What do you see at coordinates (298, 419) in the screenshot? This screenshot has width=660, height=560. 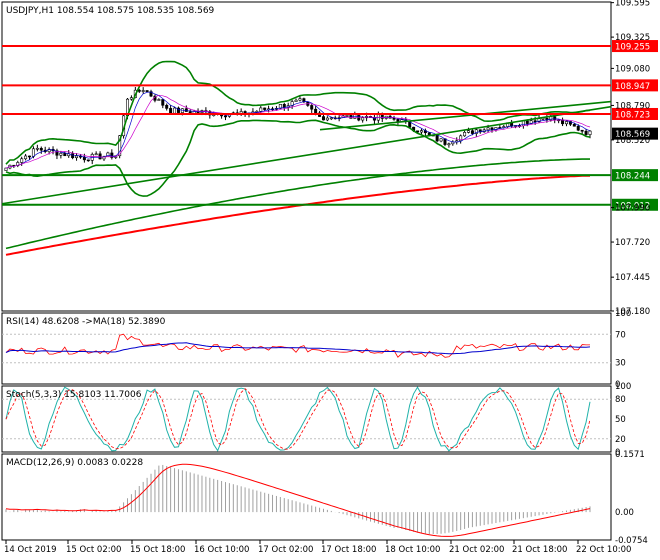 I see `stoch-main-line` at bounding box center [298, 419].